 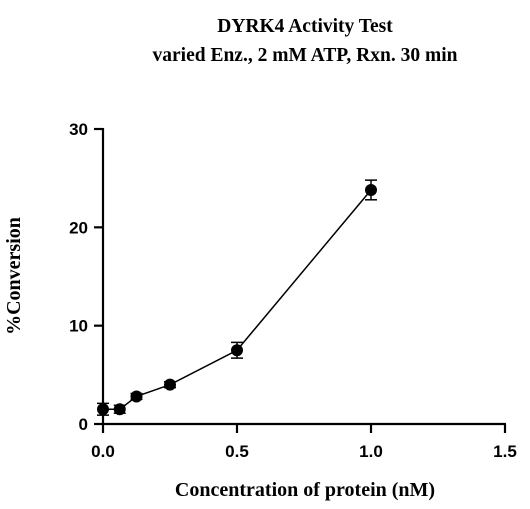 I want to click on y-tick-label: 10, so click(x=78, y=326).